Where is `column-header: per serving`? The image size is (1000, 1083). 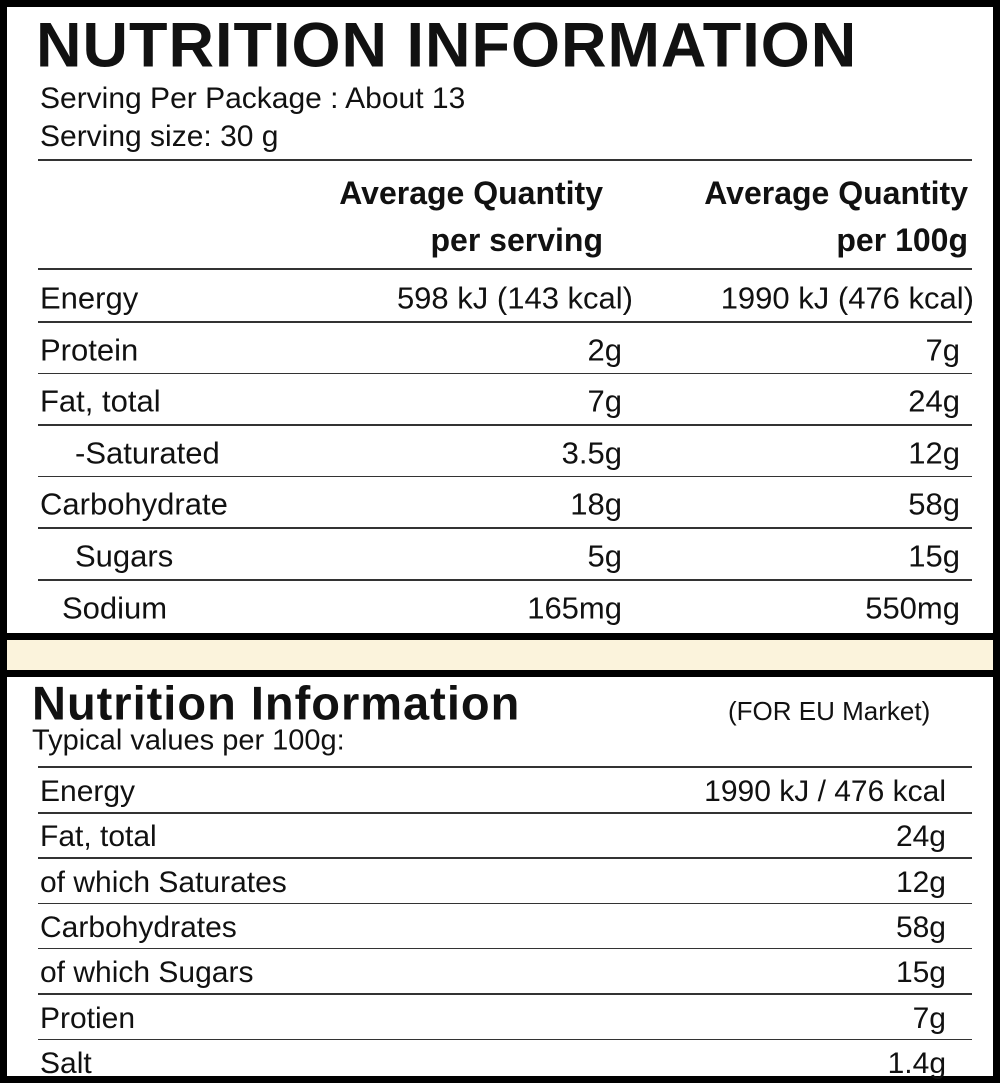 column-header: per serving is located at coordinates (516, 240).